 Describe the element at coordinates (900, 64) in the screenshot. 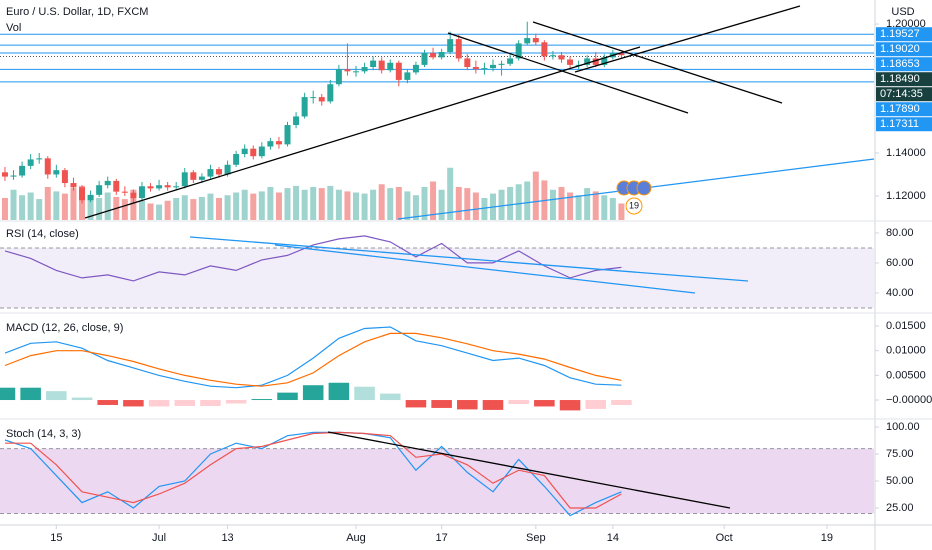

I see `price-label: 1.18653` at that location.